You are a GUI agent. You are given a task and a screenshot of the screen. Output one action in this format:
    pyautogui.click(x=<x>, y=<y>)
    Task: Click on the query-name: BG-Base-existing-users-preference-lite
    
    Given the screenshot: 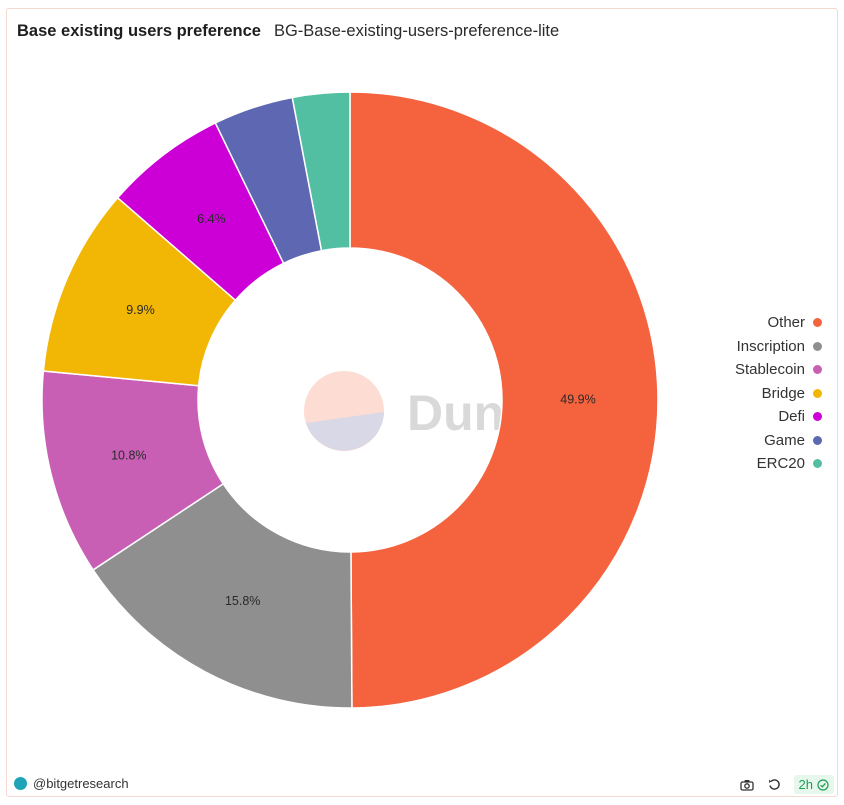 What is the action you would take?
    pyautogui.click(x=416, y=31)
    